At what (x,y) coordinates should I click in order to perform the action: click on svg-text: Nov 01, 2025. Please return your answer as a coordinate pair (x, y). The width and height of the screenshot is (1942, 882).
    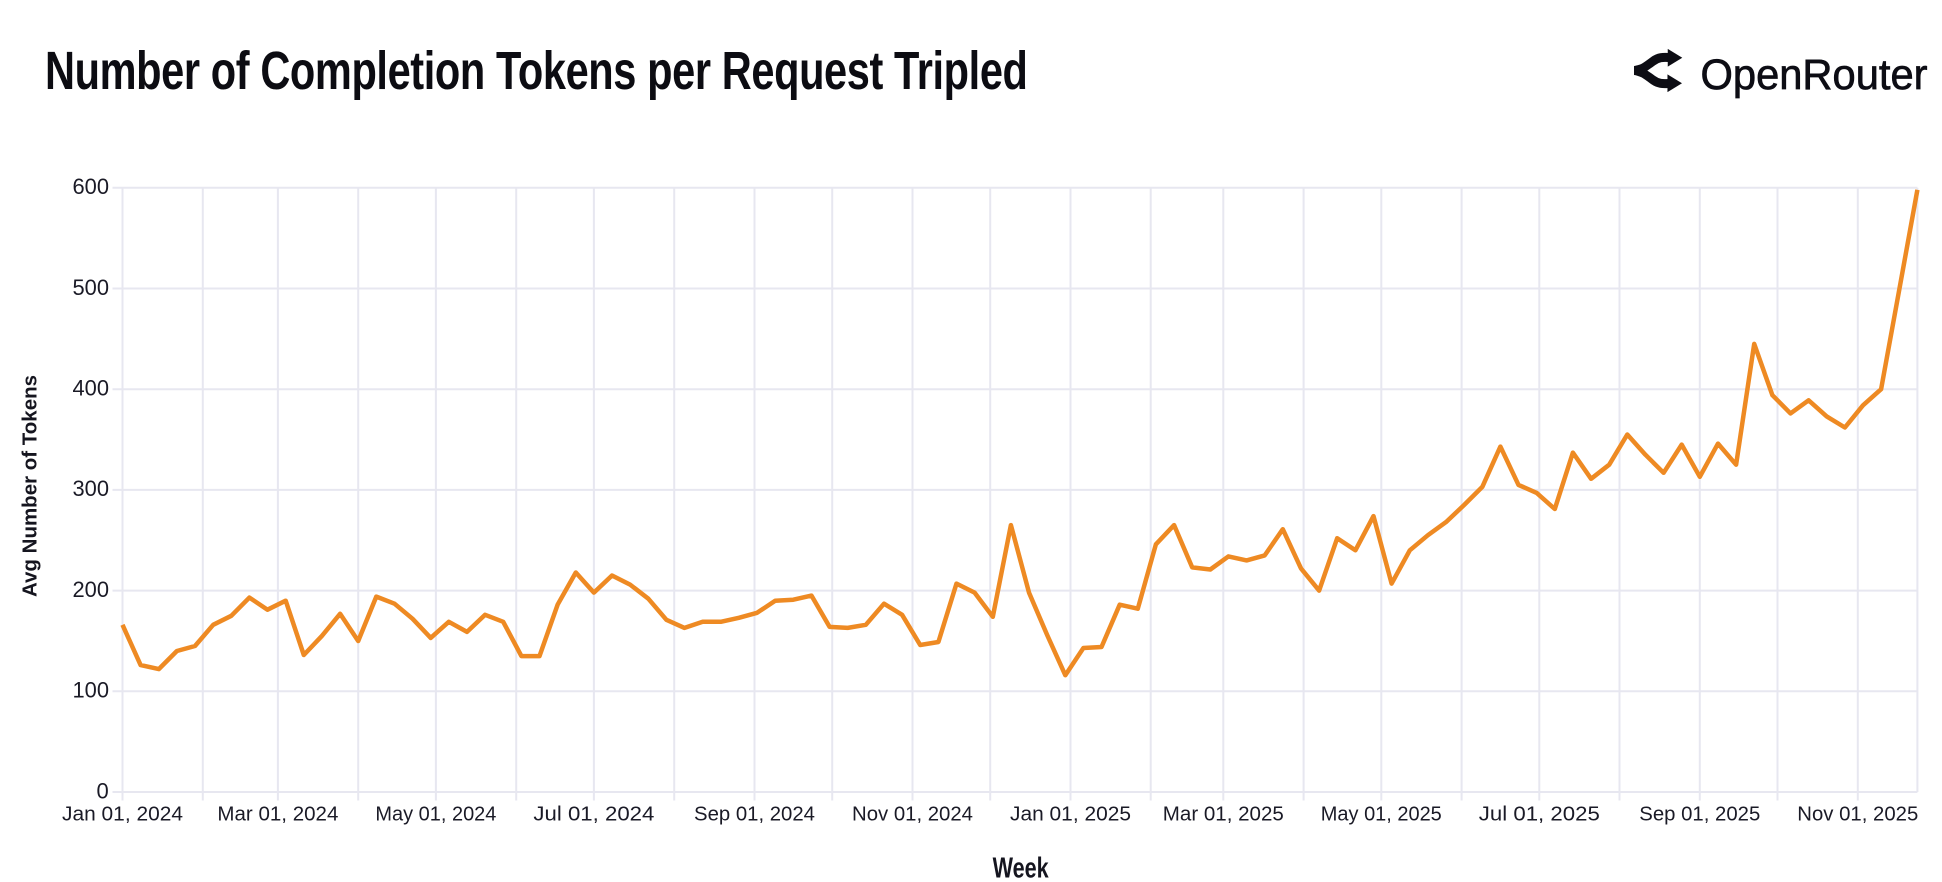
    Looking at the image, I should click on (1857, 814).